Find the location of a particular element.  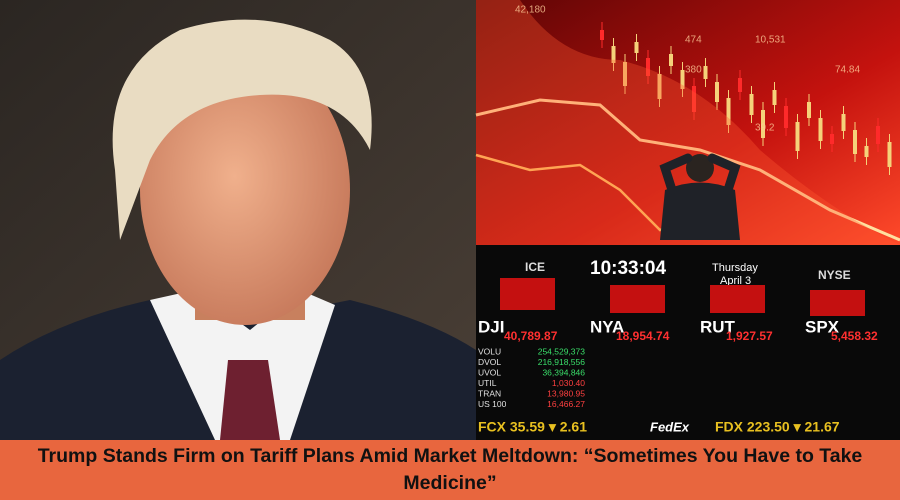

row-value: 16,466.27 is located at coordinates (566, 404).